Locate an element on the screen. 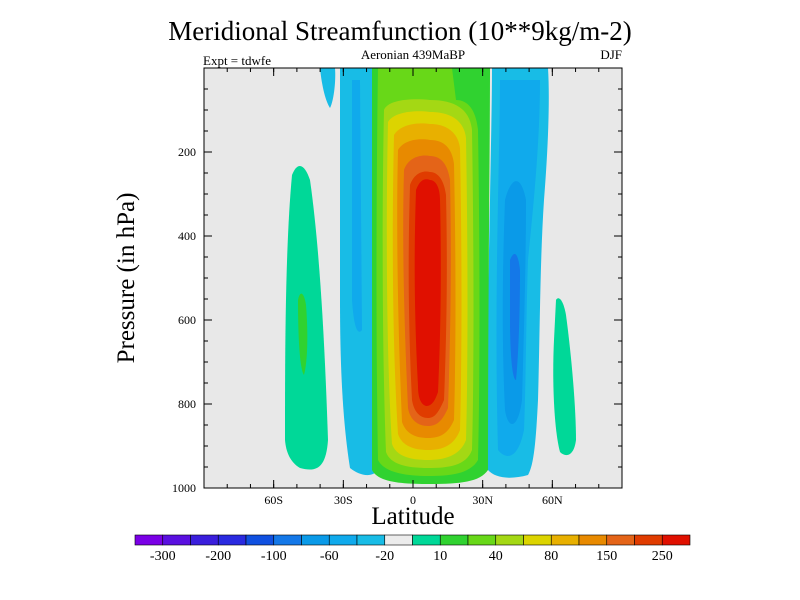  trop-l9 is located at coordinates (427, 292).